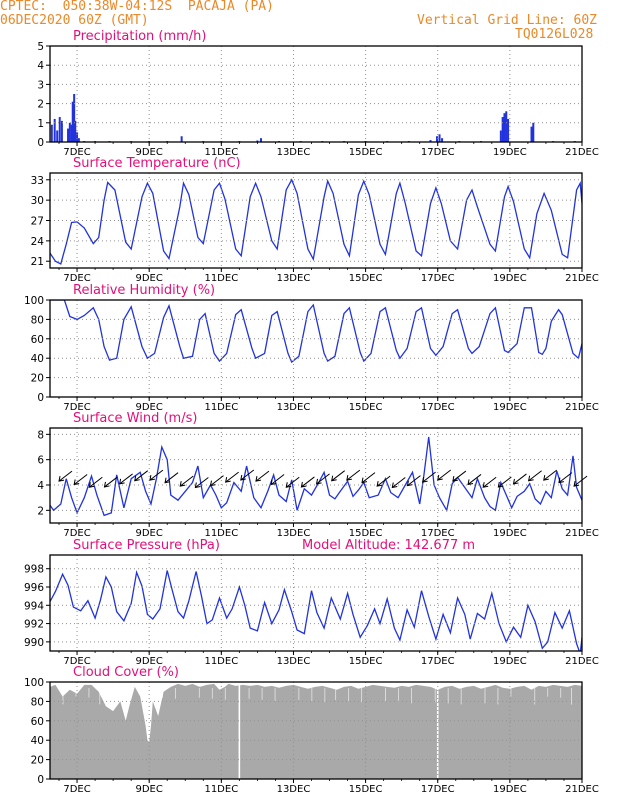 The image size is (618, 800). I want to click on header-date-line: 06DEC2020 60Z (GMT), so click(74, 20).